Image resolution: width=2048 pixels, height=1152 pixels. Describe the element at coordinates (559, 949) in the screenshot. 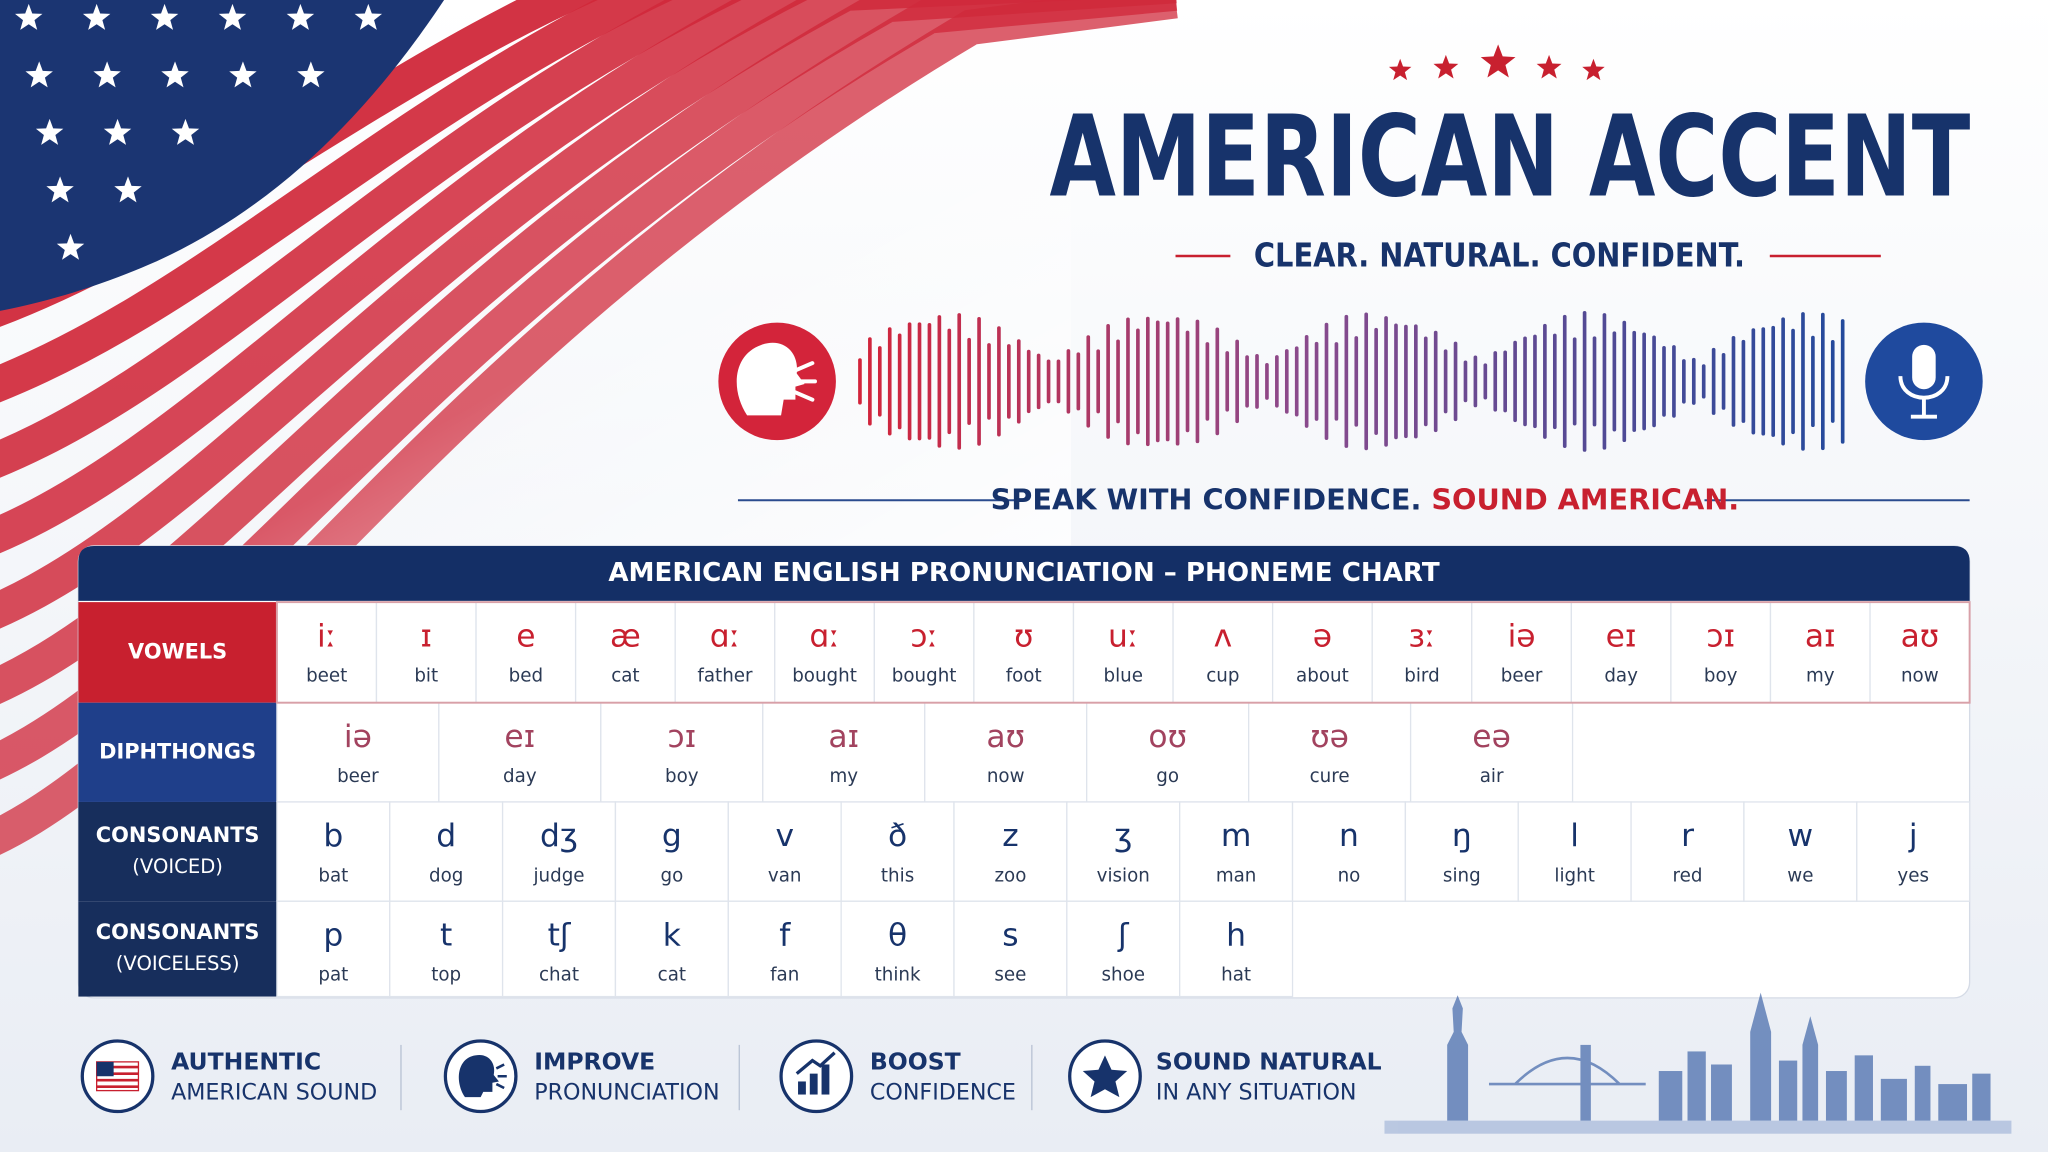

I see `phoneme-cell: tʃ chat` at that location.